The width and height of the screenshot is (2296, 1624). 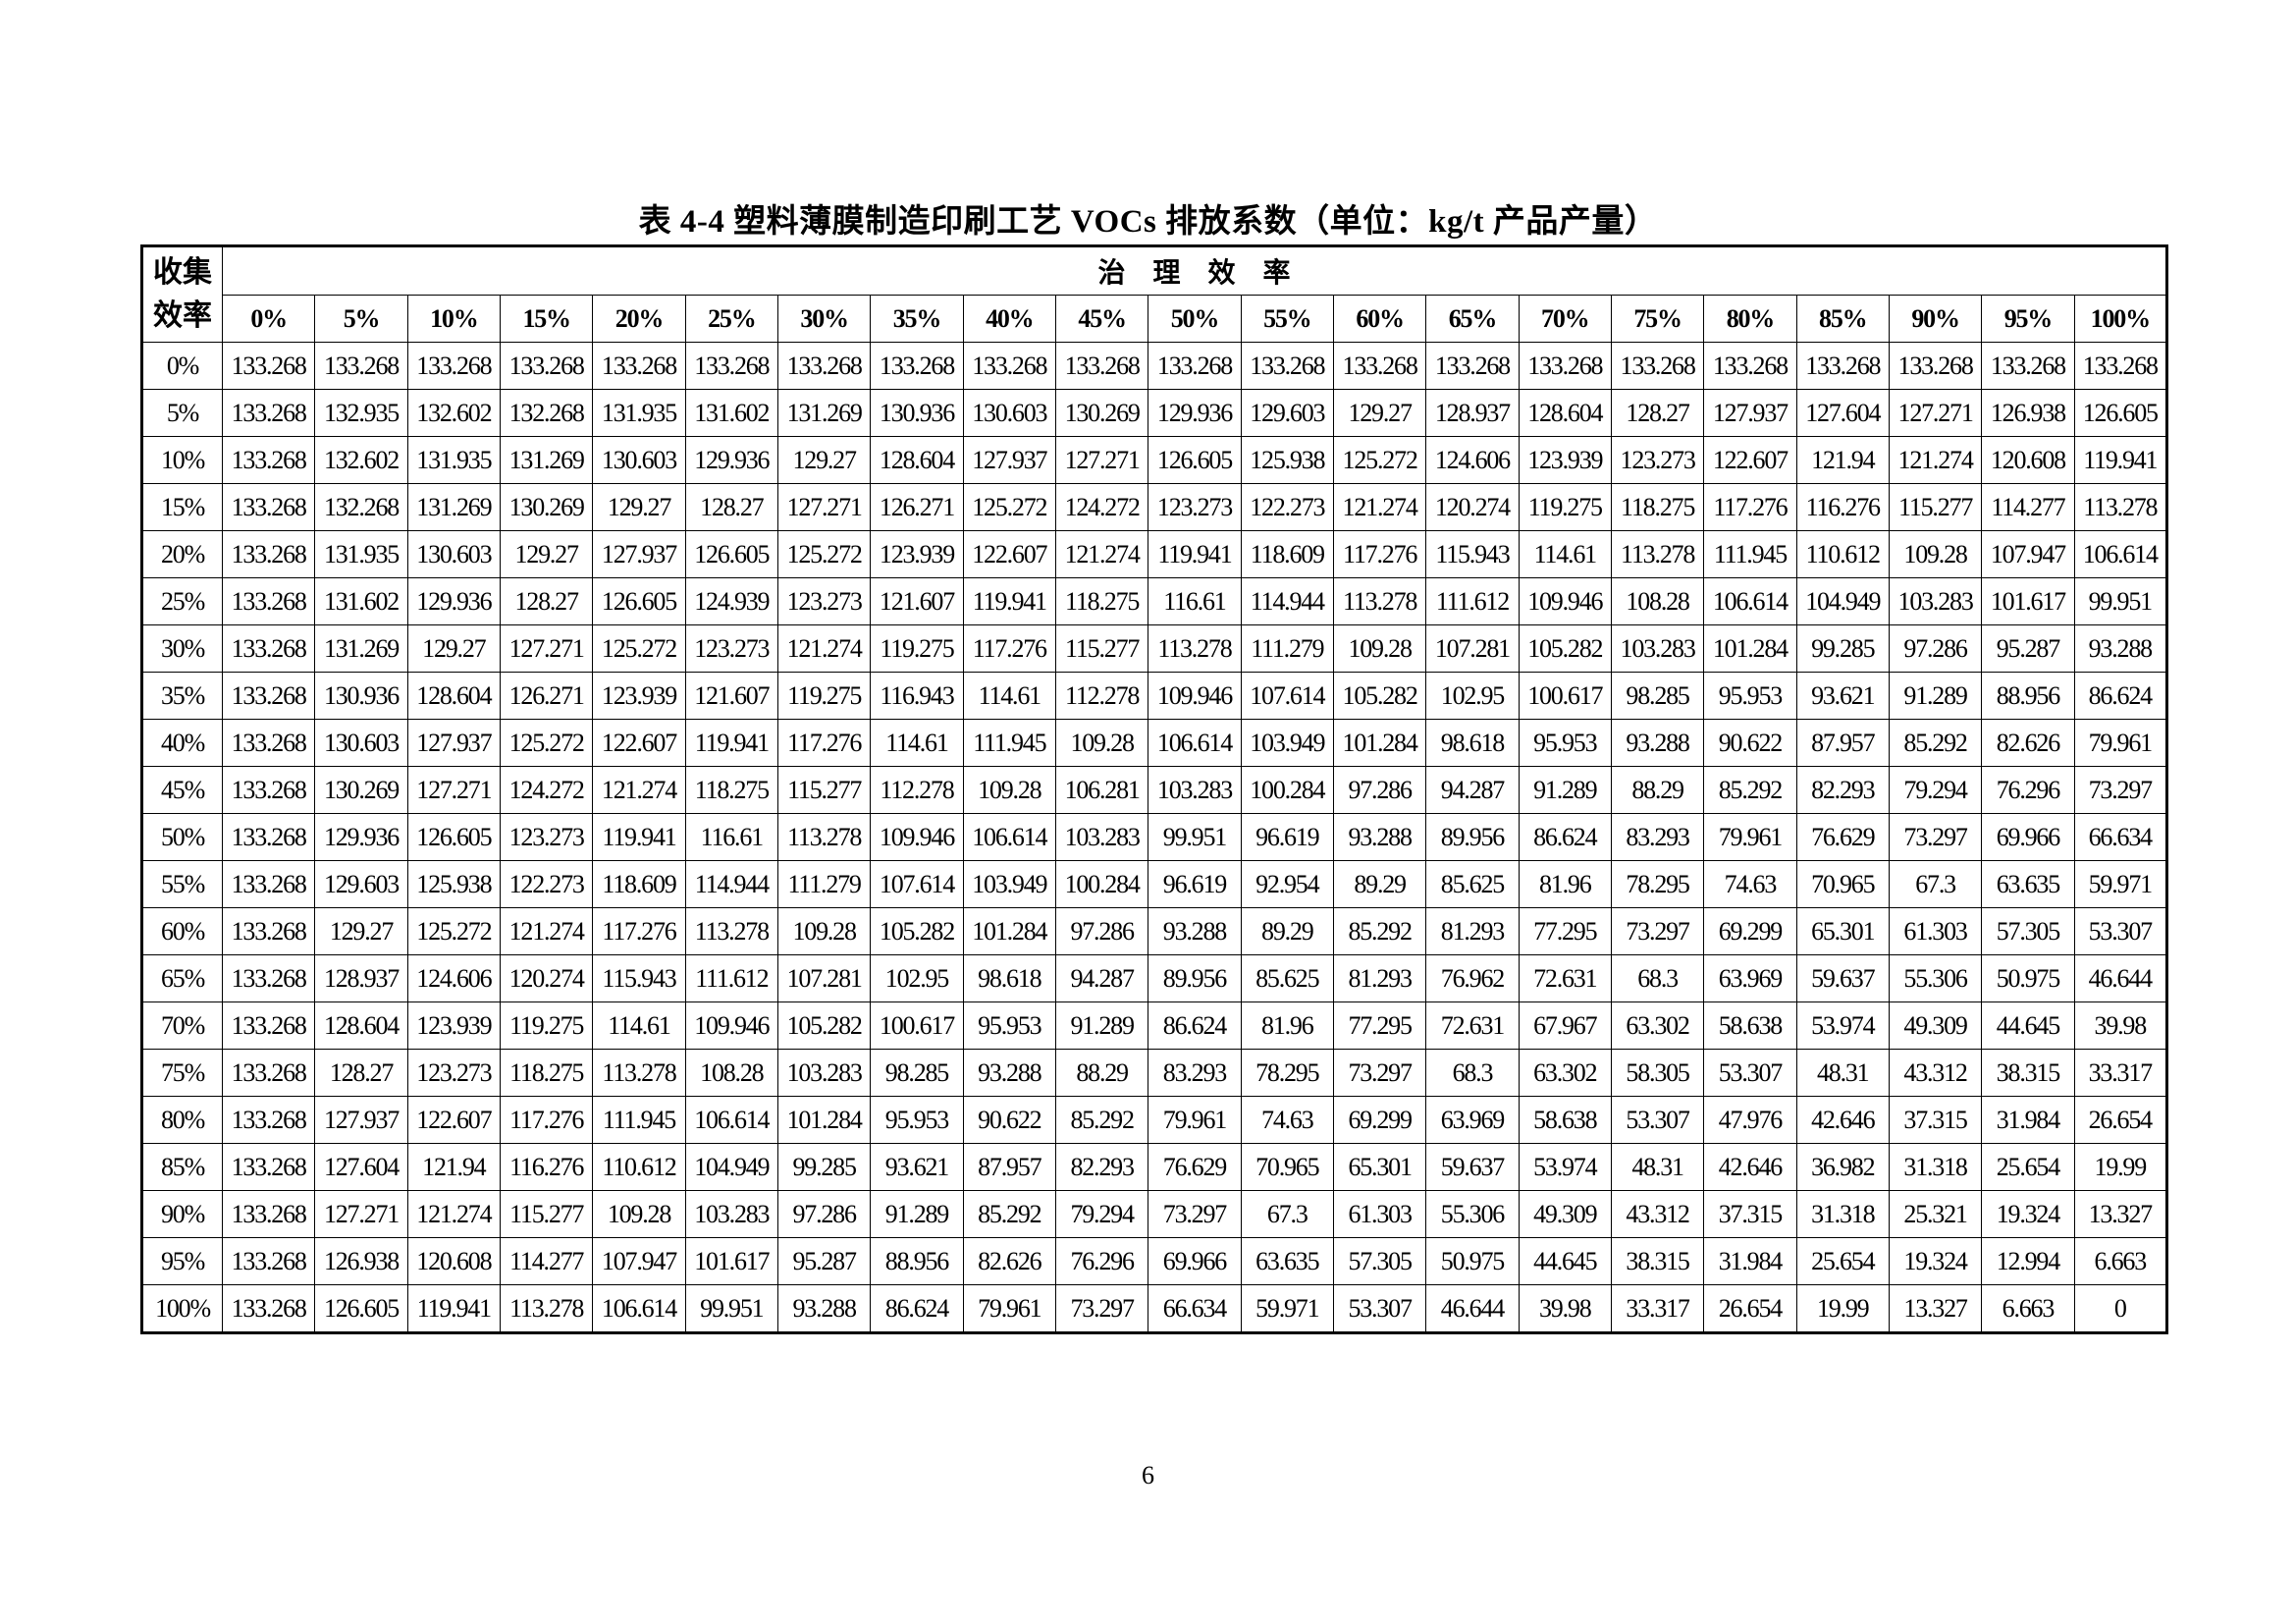 What do you see at coordinates (1287, 319) in the screenshot?
I see `column-header: 55%` at bounding box center [1287, 319].